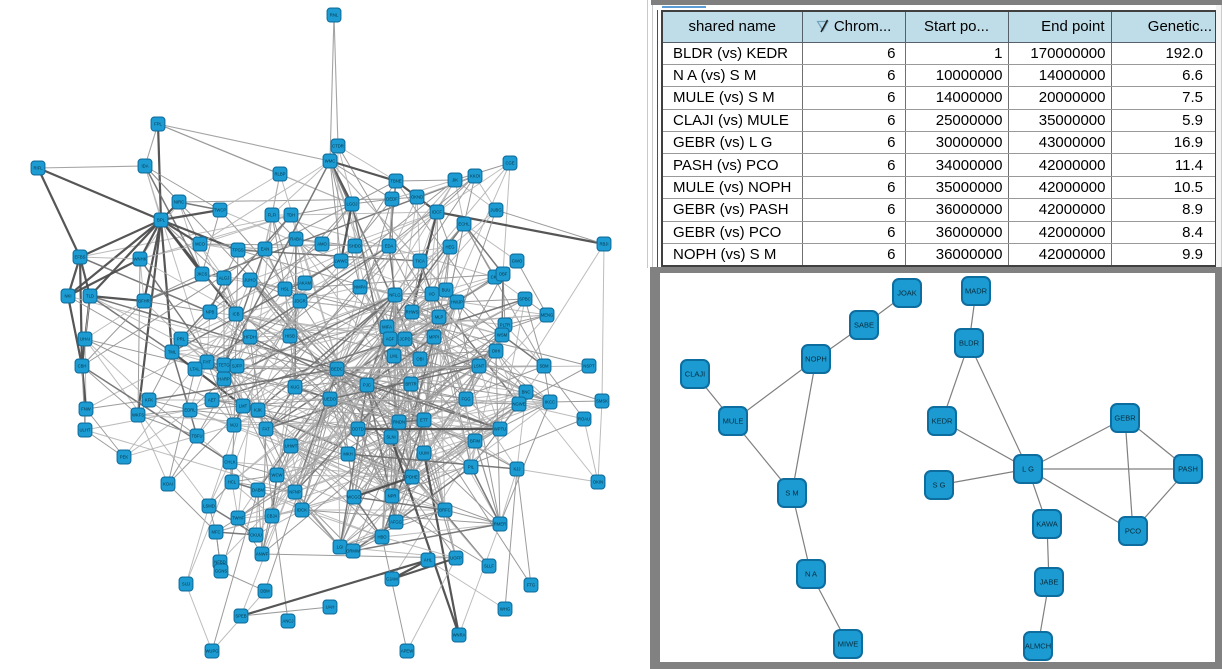  What do you see at coordinates (302, 510) in the screenshot?
I see `svg-text: IDCK` at bounding box center [302, 510].